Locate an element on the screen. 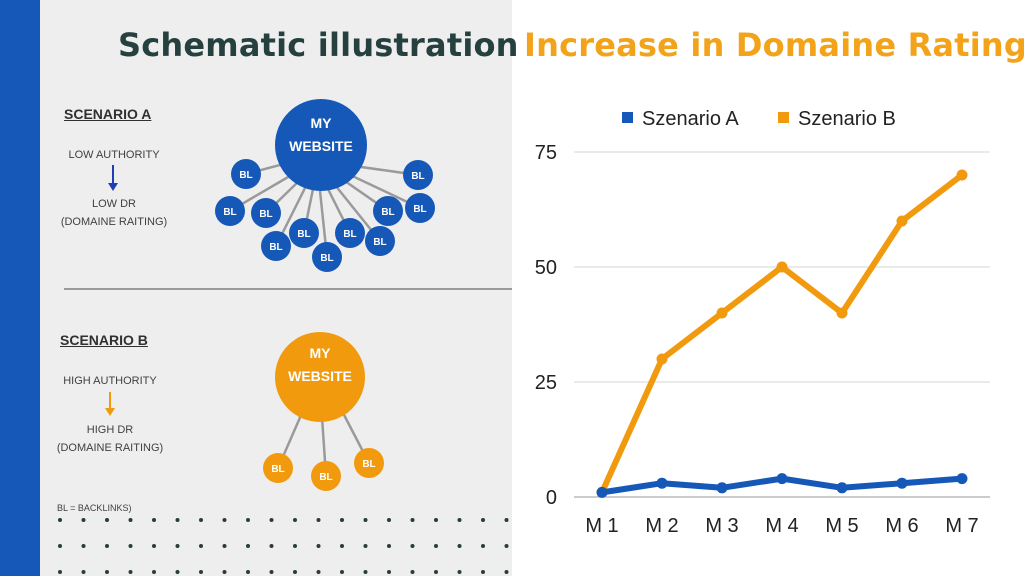  chart-title: Increase in Domaine Rating is located at coordinates (774, 45).